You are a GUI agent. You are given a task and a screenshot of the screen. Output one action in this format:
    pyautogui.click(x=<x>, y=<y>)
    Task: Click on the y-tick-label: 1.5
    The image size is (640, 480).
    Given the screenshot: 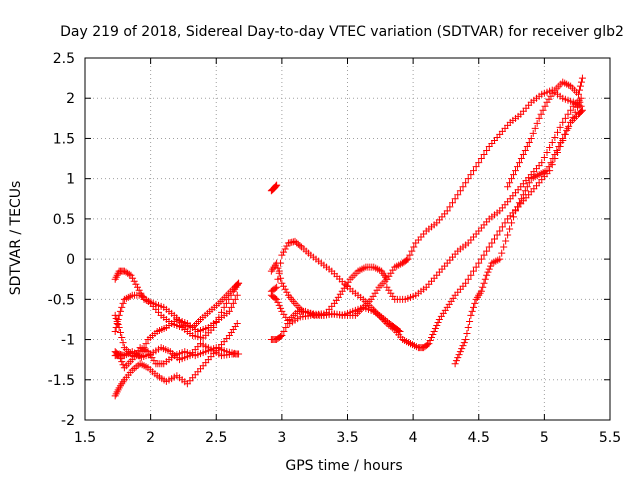 What is the action you would take?
    pyautogui.click(x=64, y=139)
    